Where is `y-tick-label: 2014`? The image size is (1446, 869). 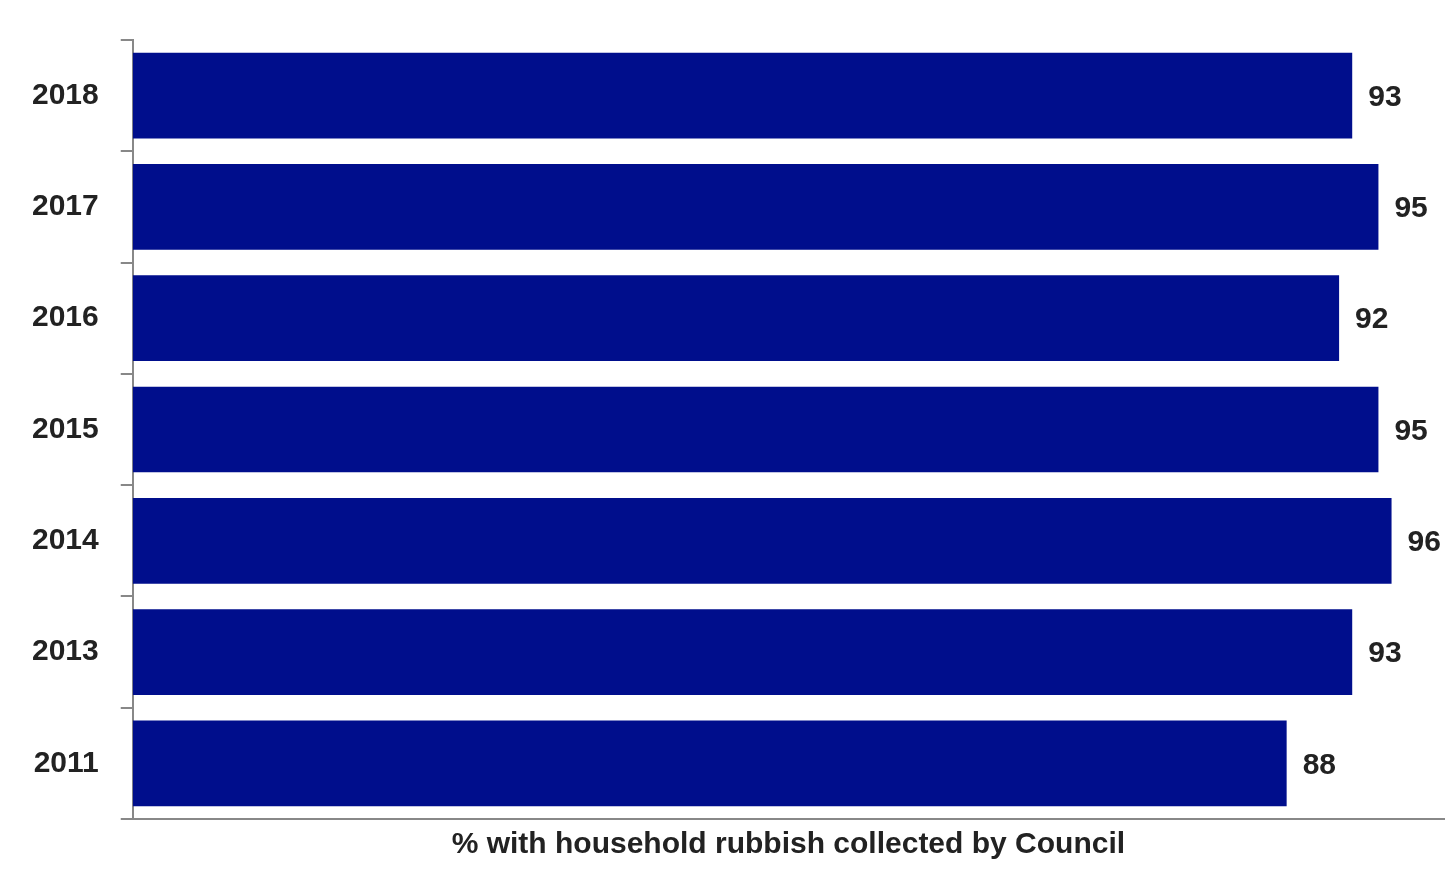 y-tick-label: 2014 is located at coordinates (65, 539).